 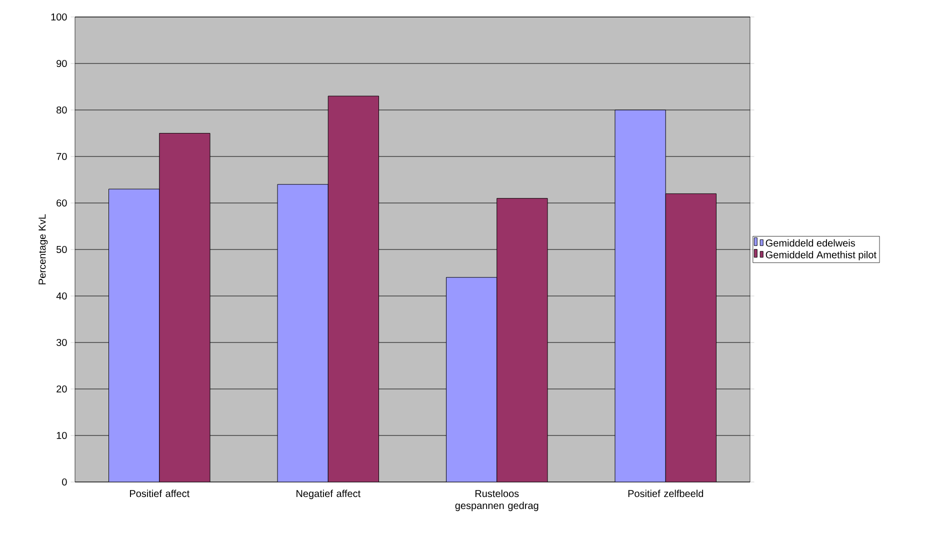 What do you see at coordinates (59, 17) in the screenshot?
I see `y-tick-label: 100` at bounding box center [59, 17].